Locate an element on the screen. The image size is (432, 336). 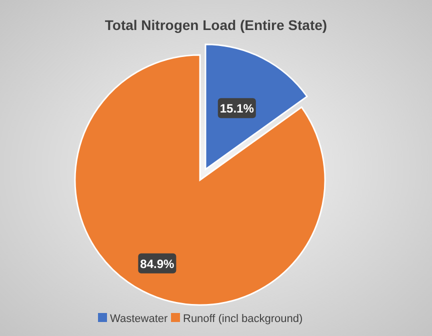
data-label: 84.9% is located at coordinates (157, 263).